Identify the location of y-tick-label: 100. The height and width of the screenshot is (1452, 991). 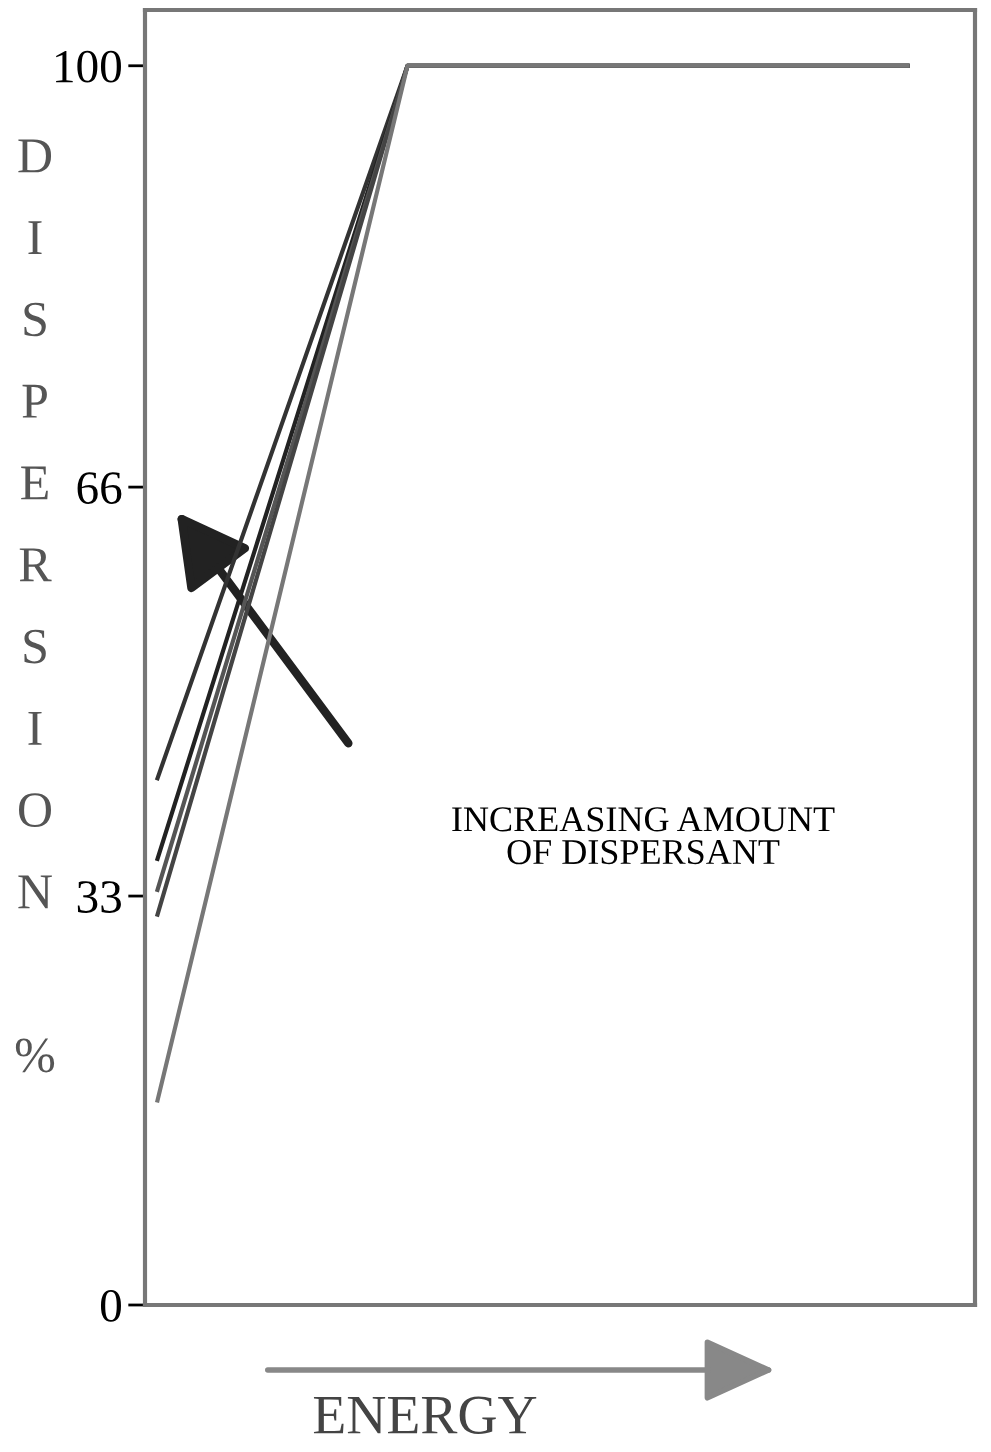
(88, 66).